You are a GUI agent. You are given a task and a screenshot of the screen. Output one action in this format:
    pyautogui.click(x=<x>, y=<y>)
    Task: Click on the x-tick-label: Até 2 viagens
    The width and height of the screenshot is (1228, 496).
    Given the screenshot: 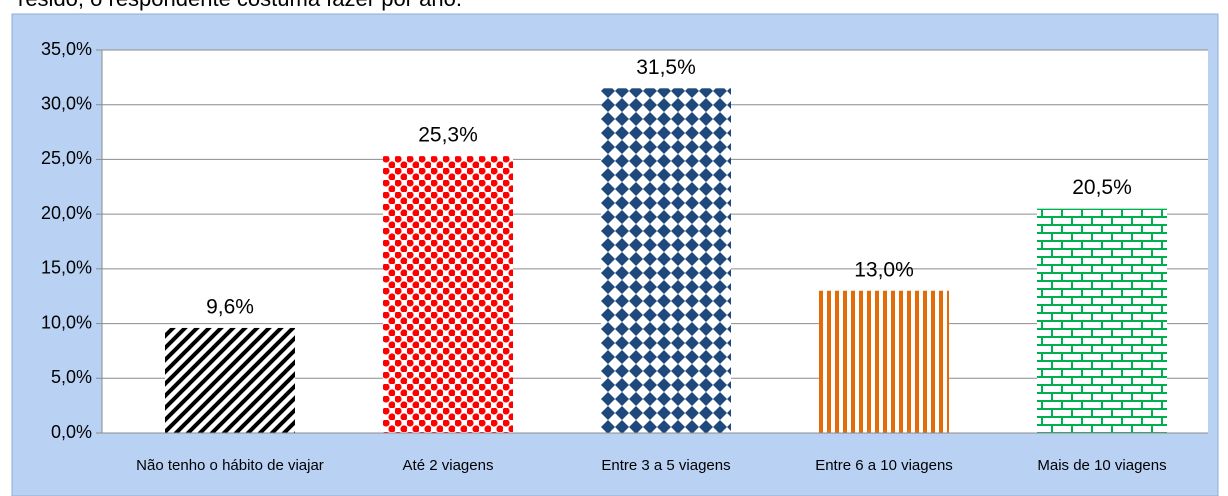 What is the action you would take?
    pyautogui.click(x=448, y=465)
    